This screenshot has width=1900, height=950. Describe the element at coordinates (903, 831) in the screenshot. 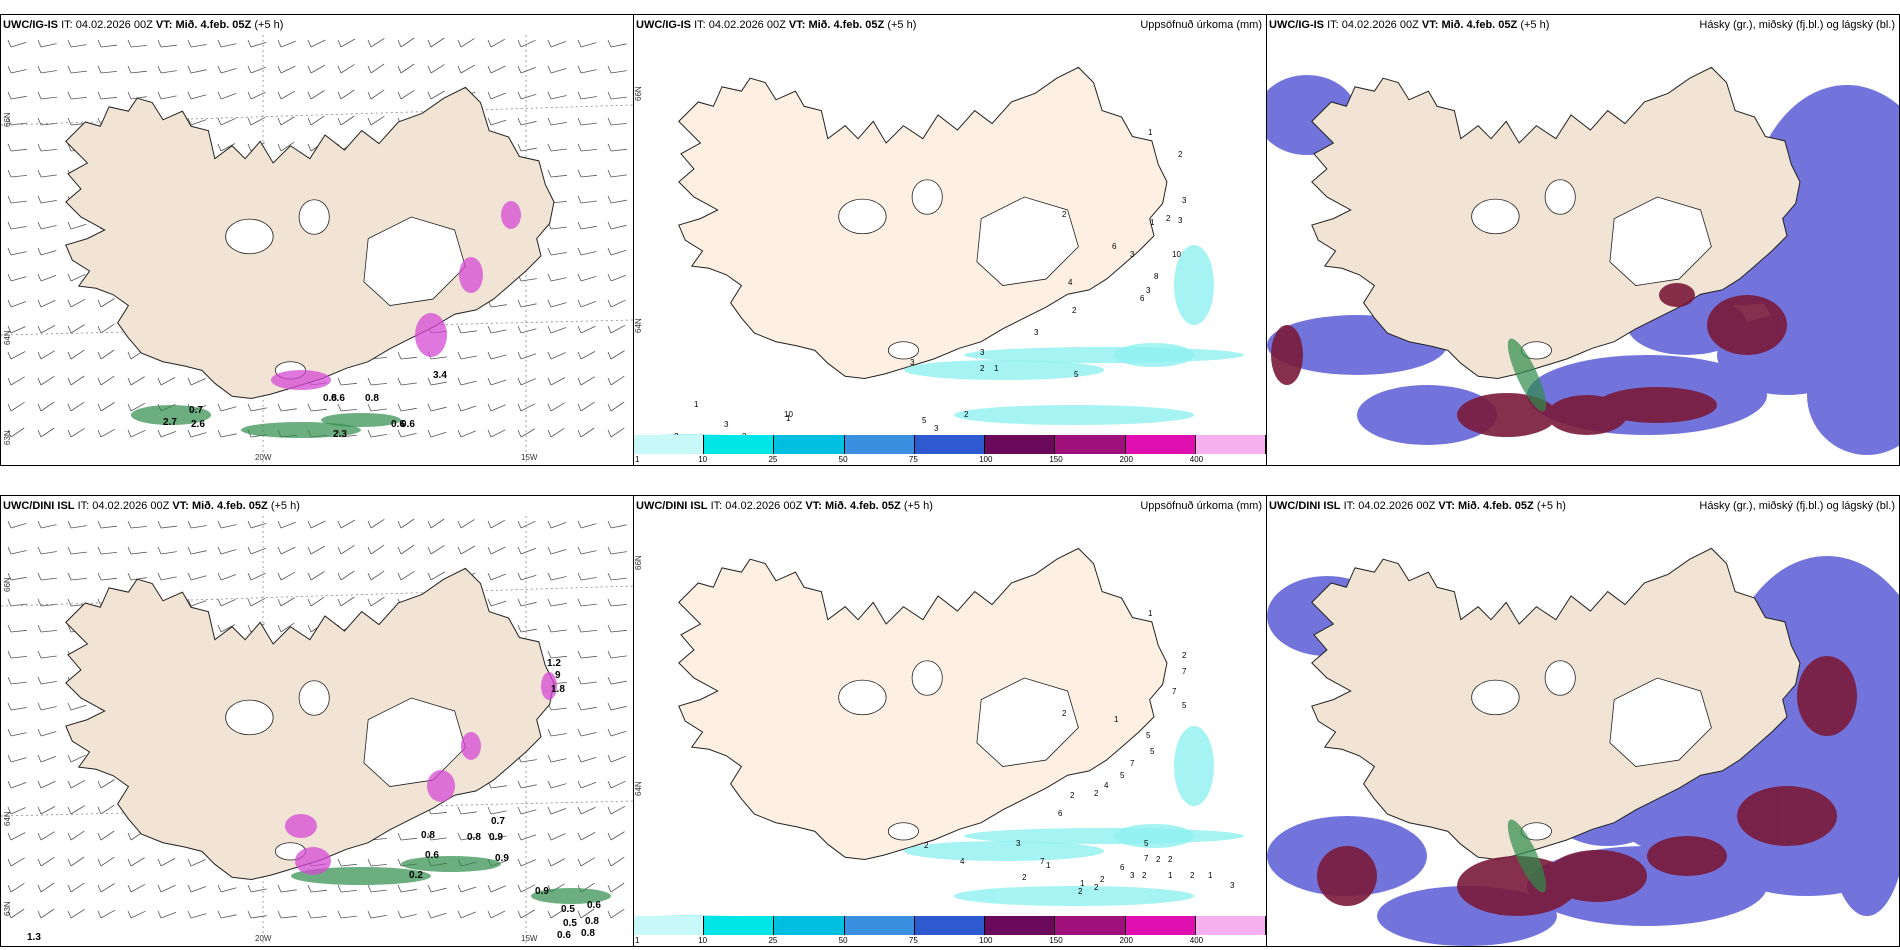

I see `glacier-myrdalsjokull` at that location.